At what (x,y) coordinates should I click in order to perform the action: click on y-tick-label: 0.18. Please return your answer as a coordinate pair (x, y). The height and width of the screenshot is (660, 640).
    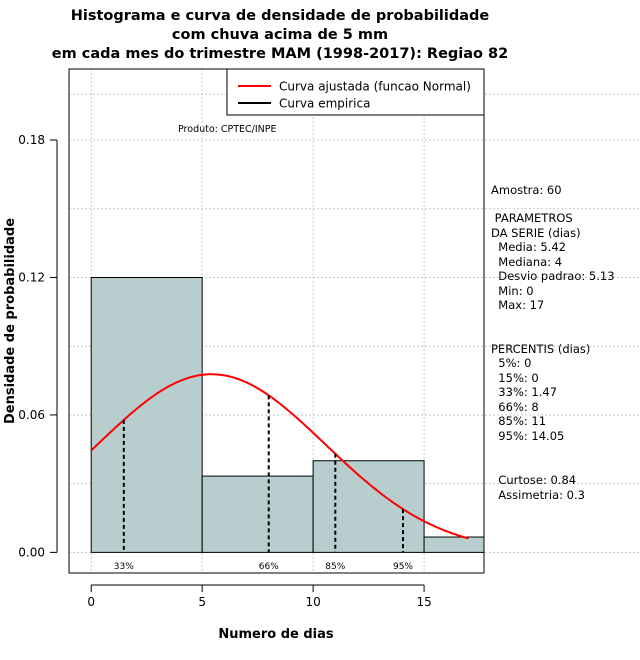
    Looking at the image, I should click on (31, 140).